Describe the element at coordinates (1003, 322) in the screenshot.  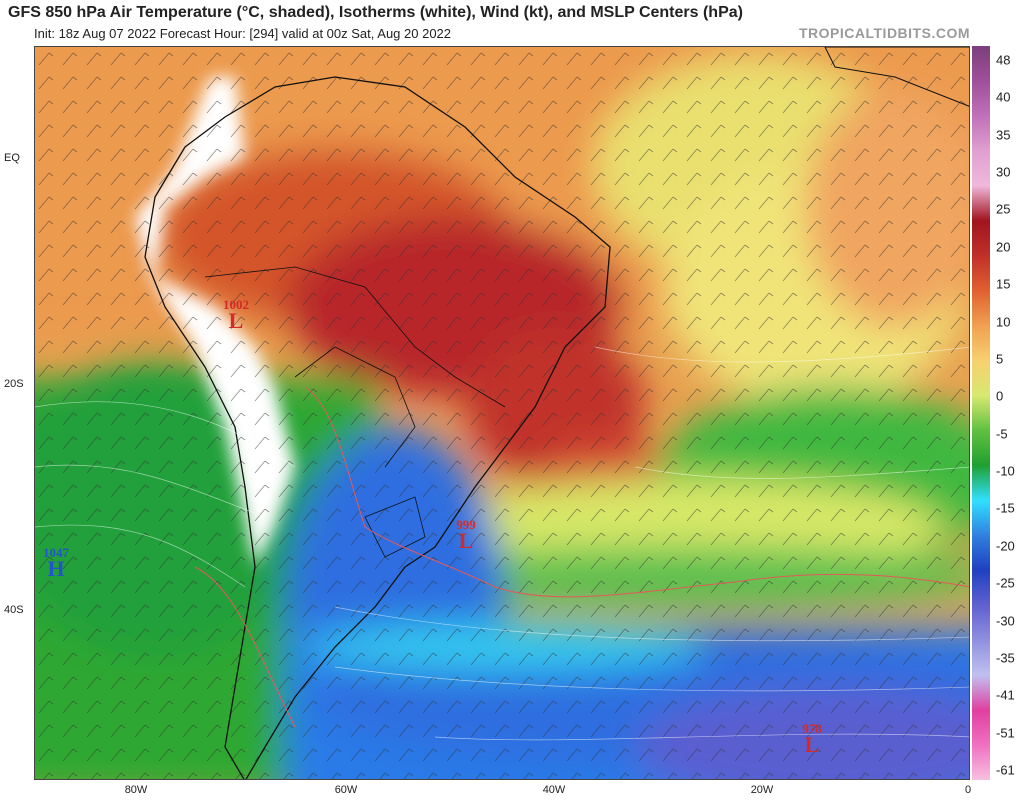
I see `colorbar-label: 10` at that location.